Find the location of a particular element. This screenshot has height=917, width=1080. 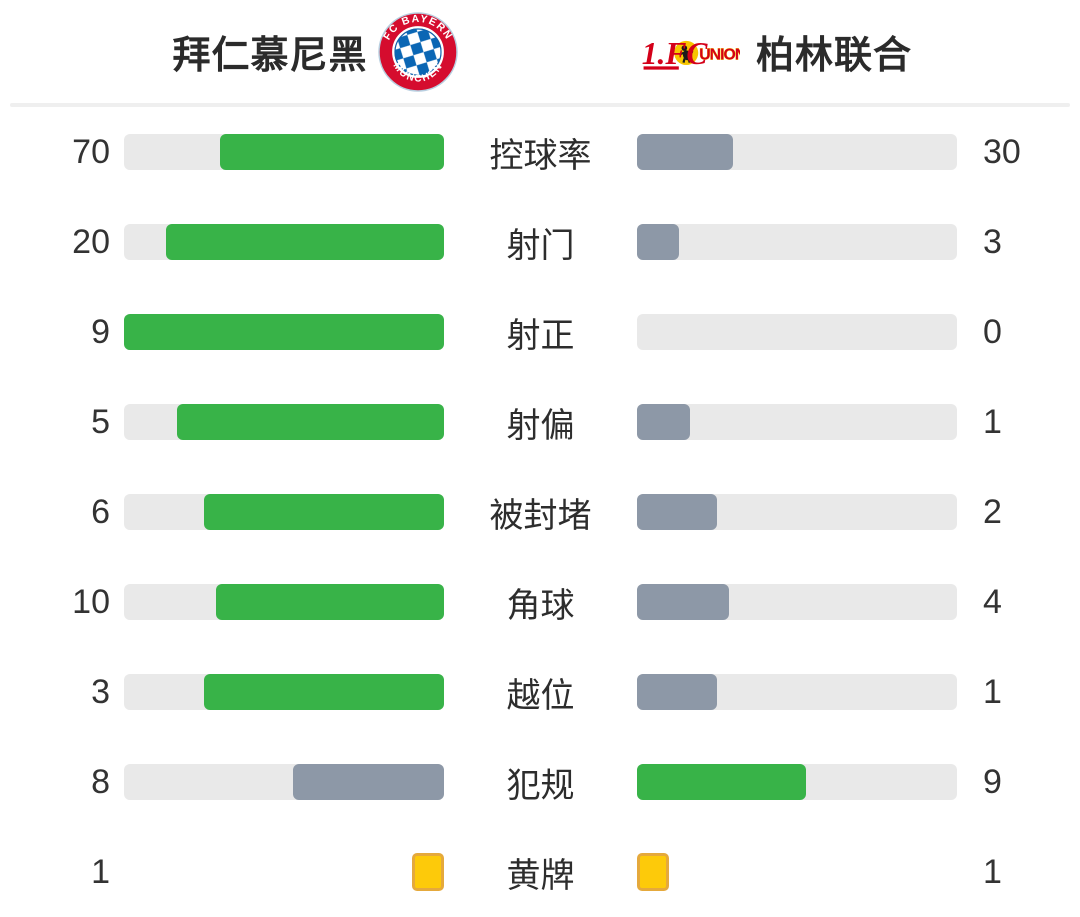

stat-label: 射正 is located at coordinates (540, 335).